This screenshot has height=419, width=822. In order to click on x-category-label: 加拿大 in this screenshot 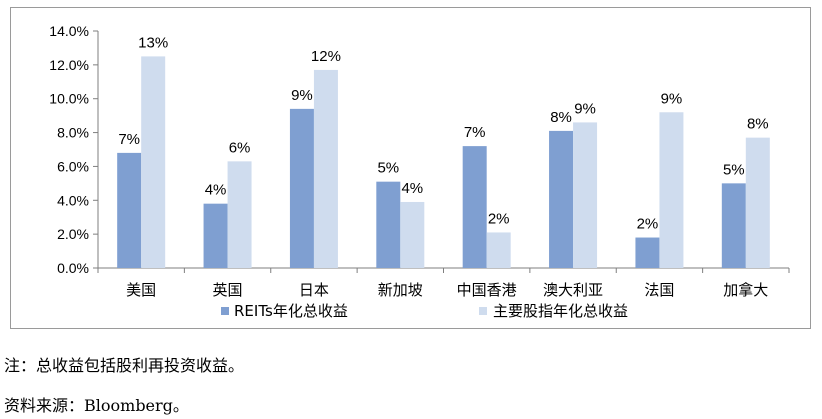, I will do `click(745, 290)`.